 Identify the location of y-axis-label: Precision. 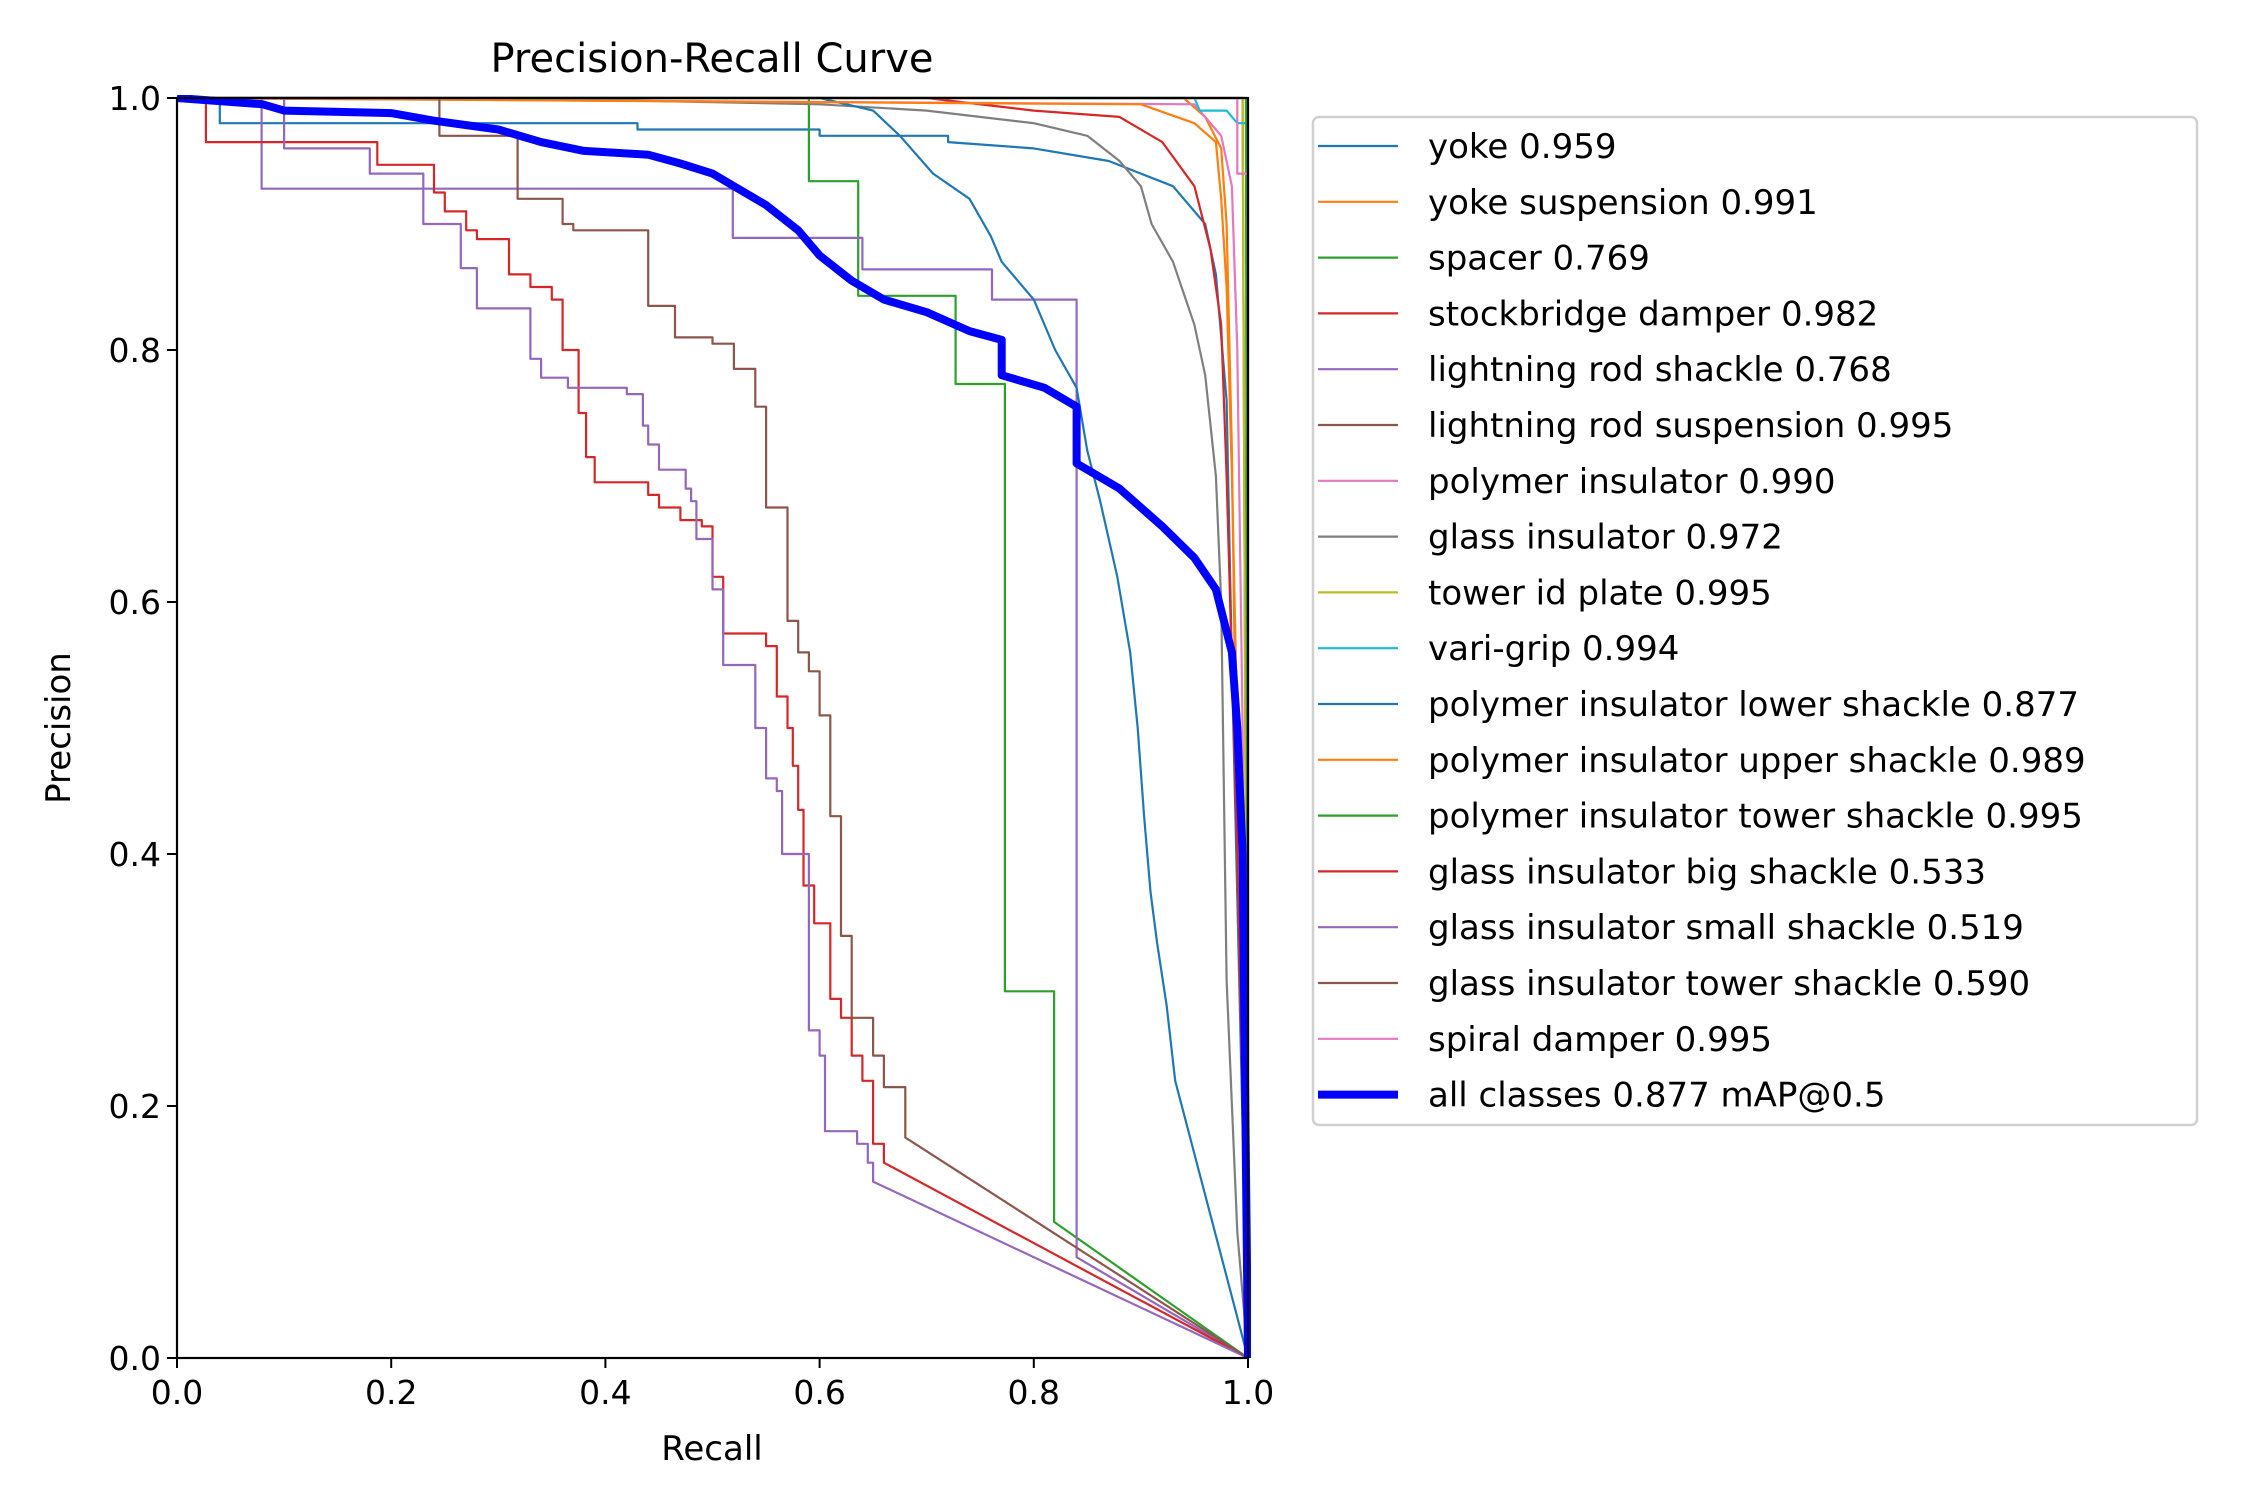
(59, 728).